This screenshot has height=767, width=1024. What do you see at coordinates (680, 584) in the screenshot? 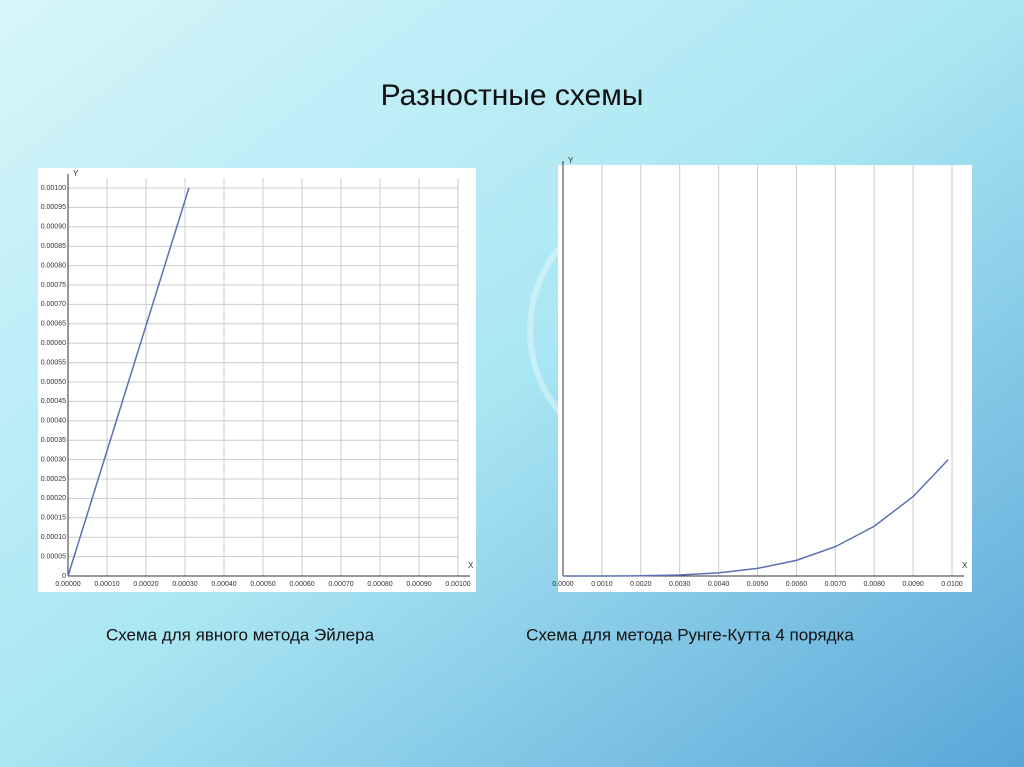
I see `x-tick-label: 0.0030` at bounding box center [680, 584].